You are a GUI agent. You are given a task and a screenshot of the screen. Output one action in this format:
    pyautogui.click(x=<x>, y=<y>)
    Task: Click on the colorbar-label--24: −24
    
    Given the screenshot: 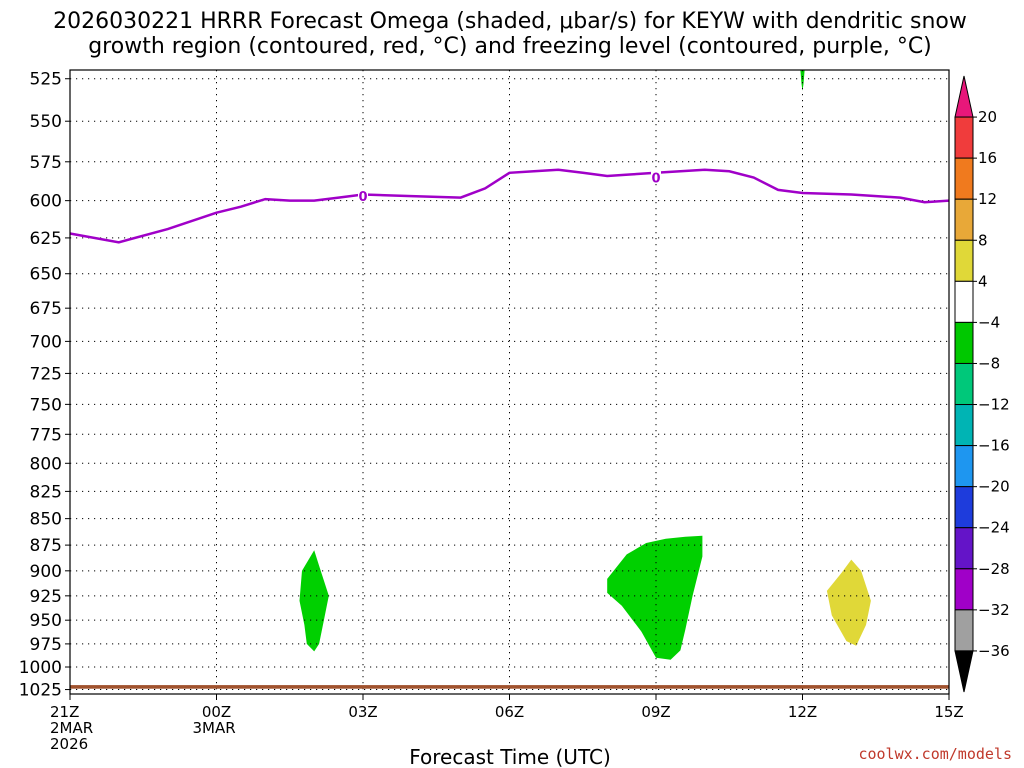 What is the action you would take?
    pyautogui.click(x=994, y=528)
    